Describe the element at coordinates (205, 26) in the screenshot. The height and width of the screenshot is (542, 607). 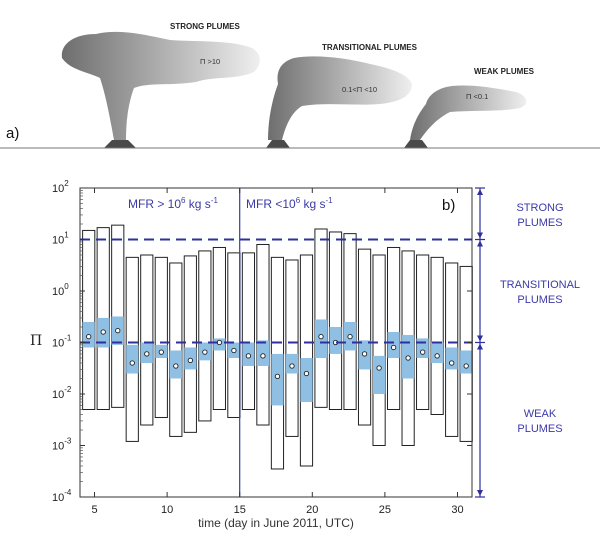
I see `strong-plumes-title: STRONG PLUMES` at that location.